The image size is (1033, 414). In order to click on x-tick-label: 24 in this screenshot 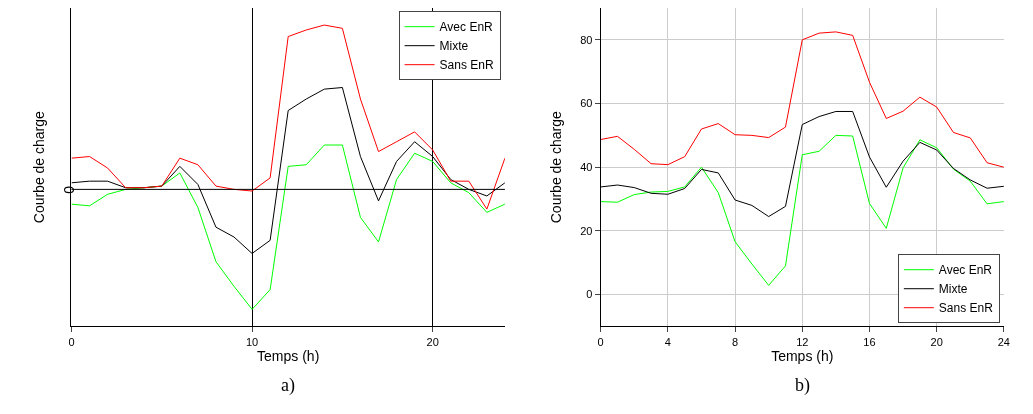, I will do `click(1004, 341)`.